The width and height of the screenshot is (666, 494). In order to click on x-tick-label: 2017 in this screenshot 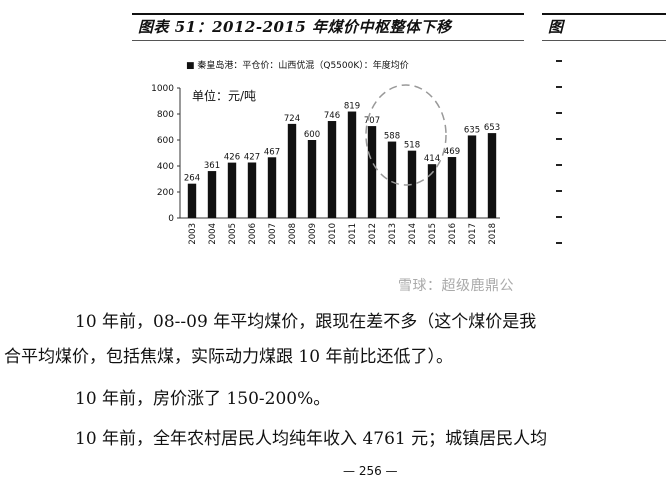, I will do `click(473, 234)`.